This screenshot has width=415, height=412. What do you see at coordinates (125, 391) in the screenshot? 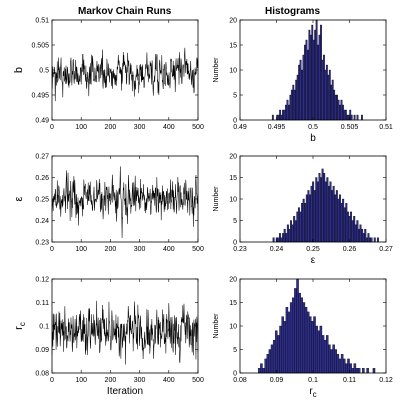
I see `trace-rc-xlabel: Iteration` at bounding box center [125, 391].